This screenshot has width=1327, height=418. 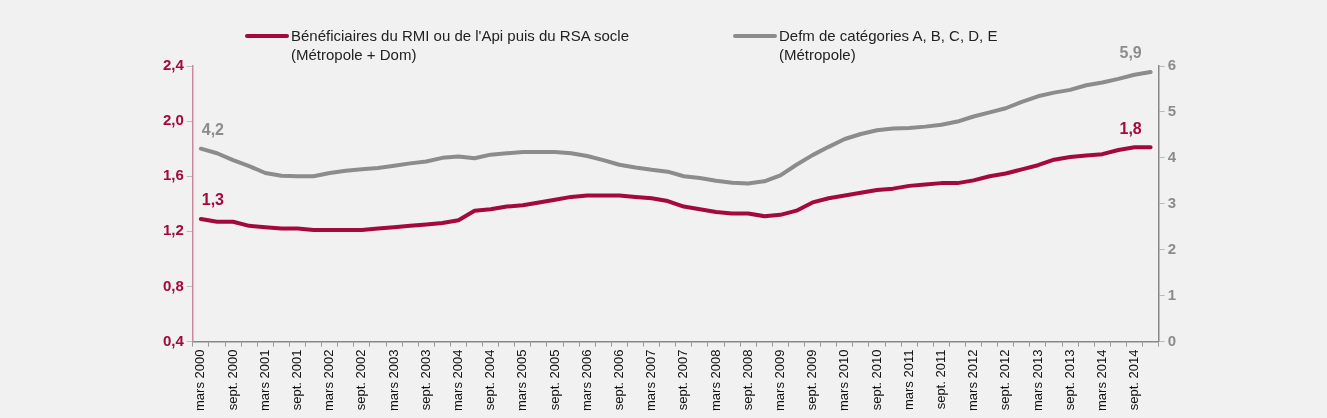 I want to click on y2-tick-label: 4, so click(x=1172, y=156).